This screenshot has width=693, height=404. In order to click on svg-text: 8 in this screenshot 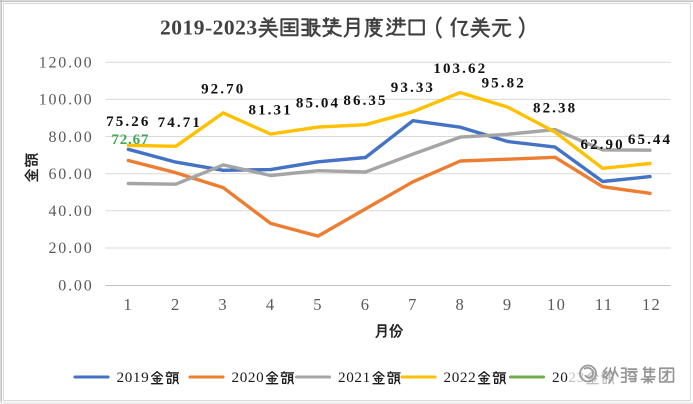, I will do `click(461, 304)`.